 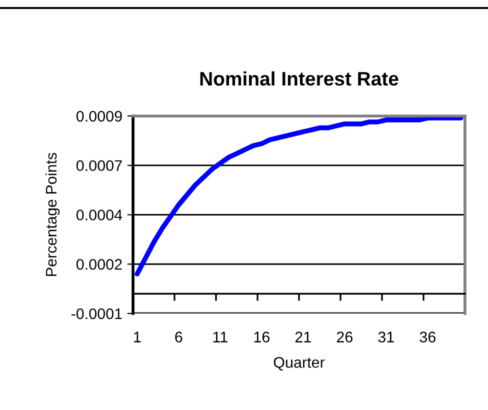 I want to click on x-tick-label: 31, so click(x=386, y=337).